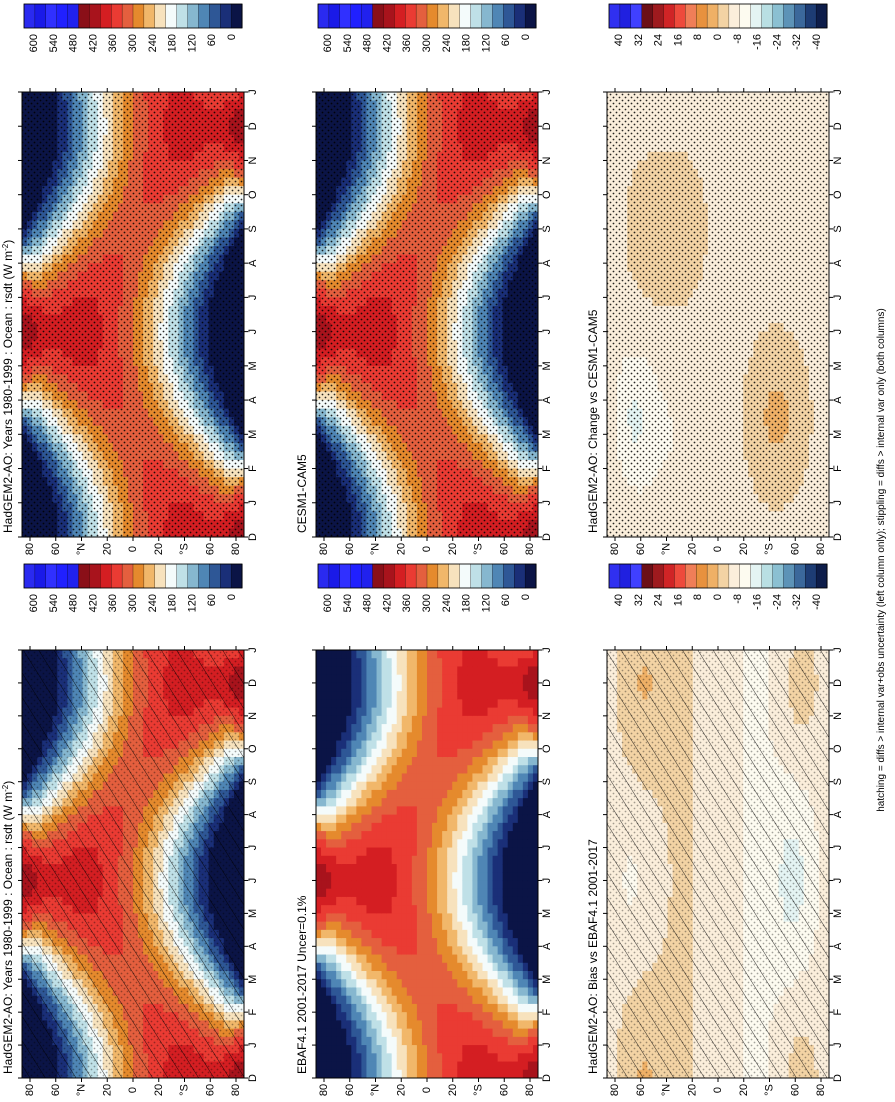  Describe the element at coordinates (133, 314) in the screenshot. I see `heatmap-field` at that location.